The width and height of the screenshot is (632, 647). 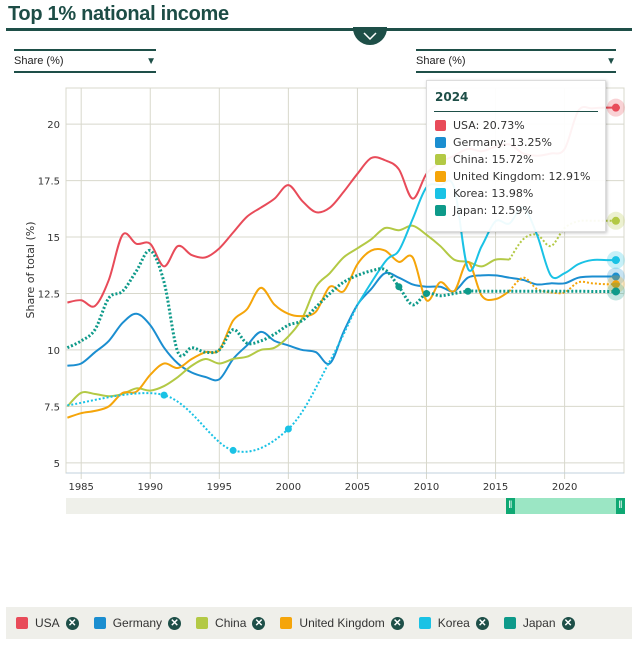 What do you see at coordinates (49, 294) in the screenshot?
I see `y-tick-label: 12.5` at bounding box center [49, 294].